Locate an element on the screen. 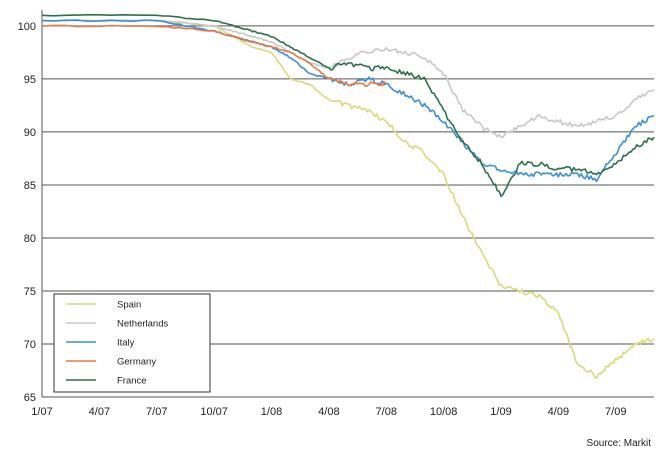 This screenshot has height=452, width=656. x-tick-label: 1/07 is located at coordinates (41, 412).